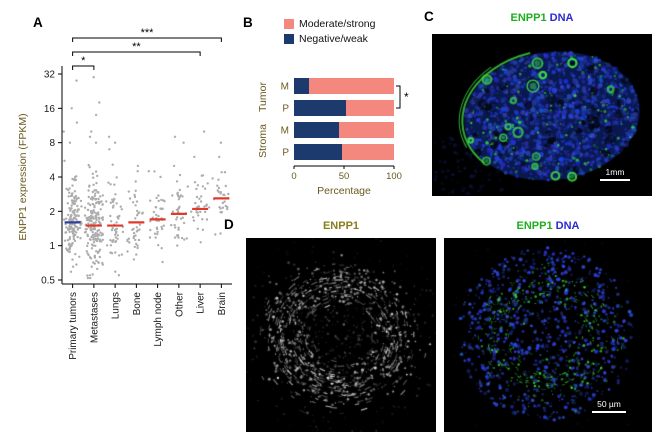 Image resolution: width=656 pixels, height=436 pixels. Describe the element at coordinates (293, 176) in the screenshot. I see `x-tick-label: 0` at that location.